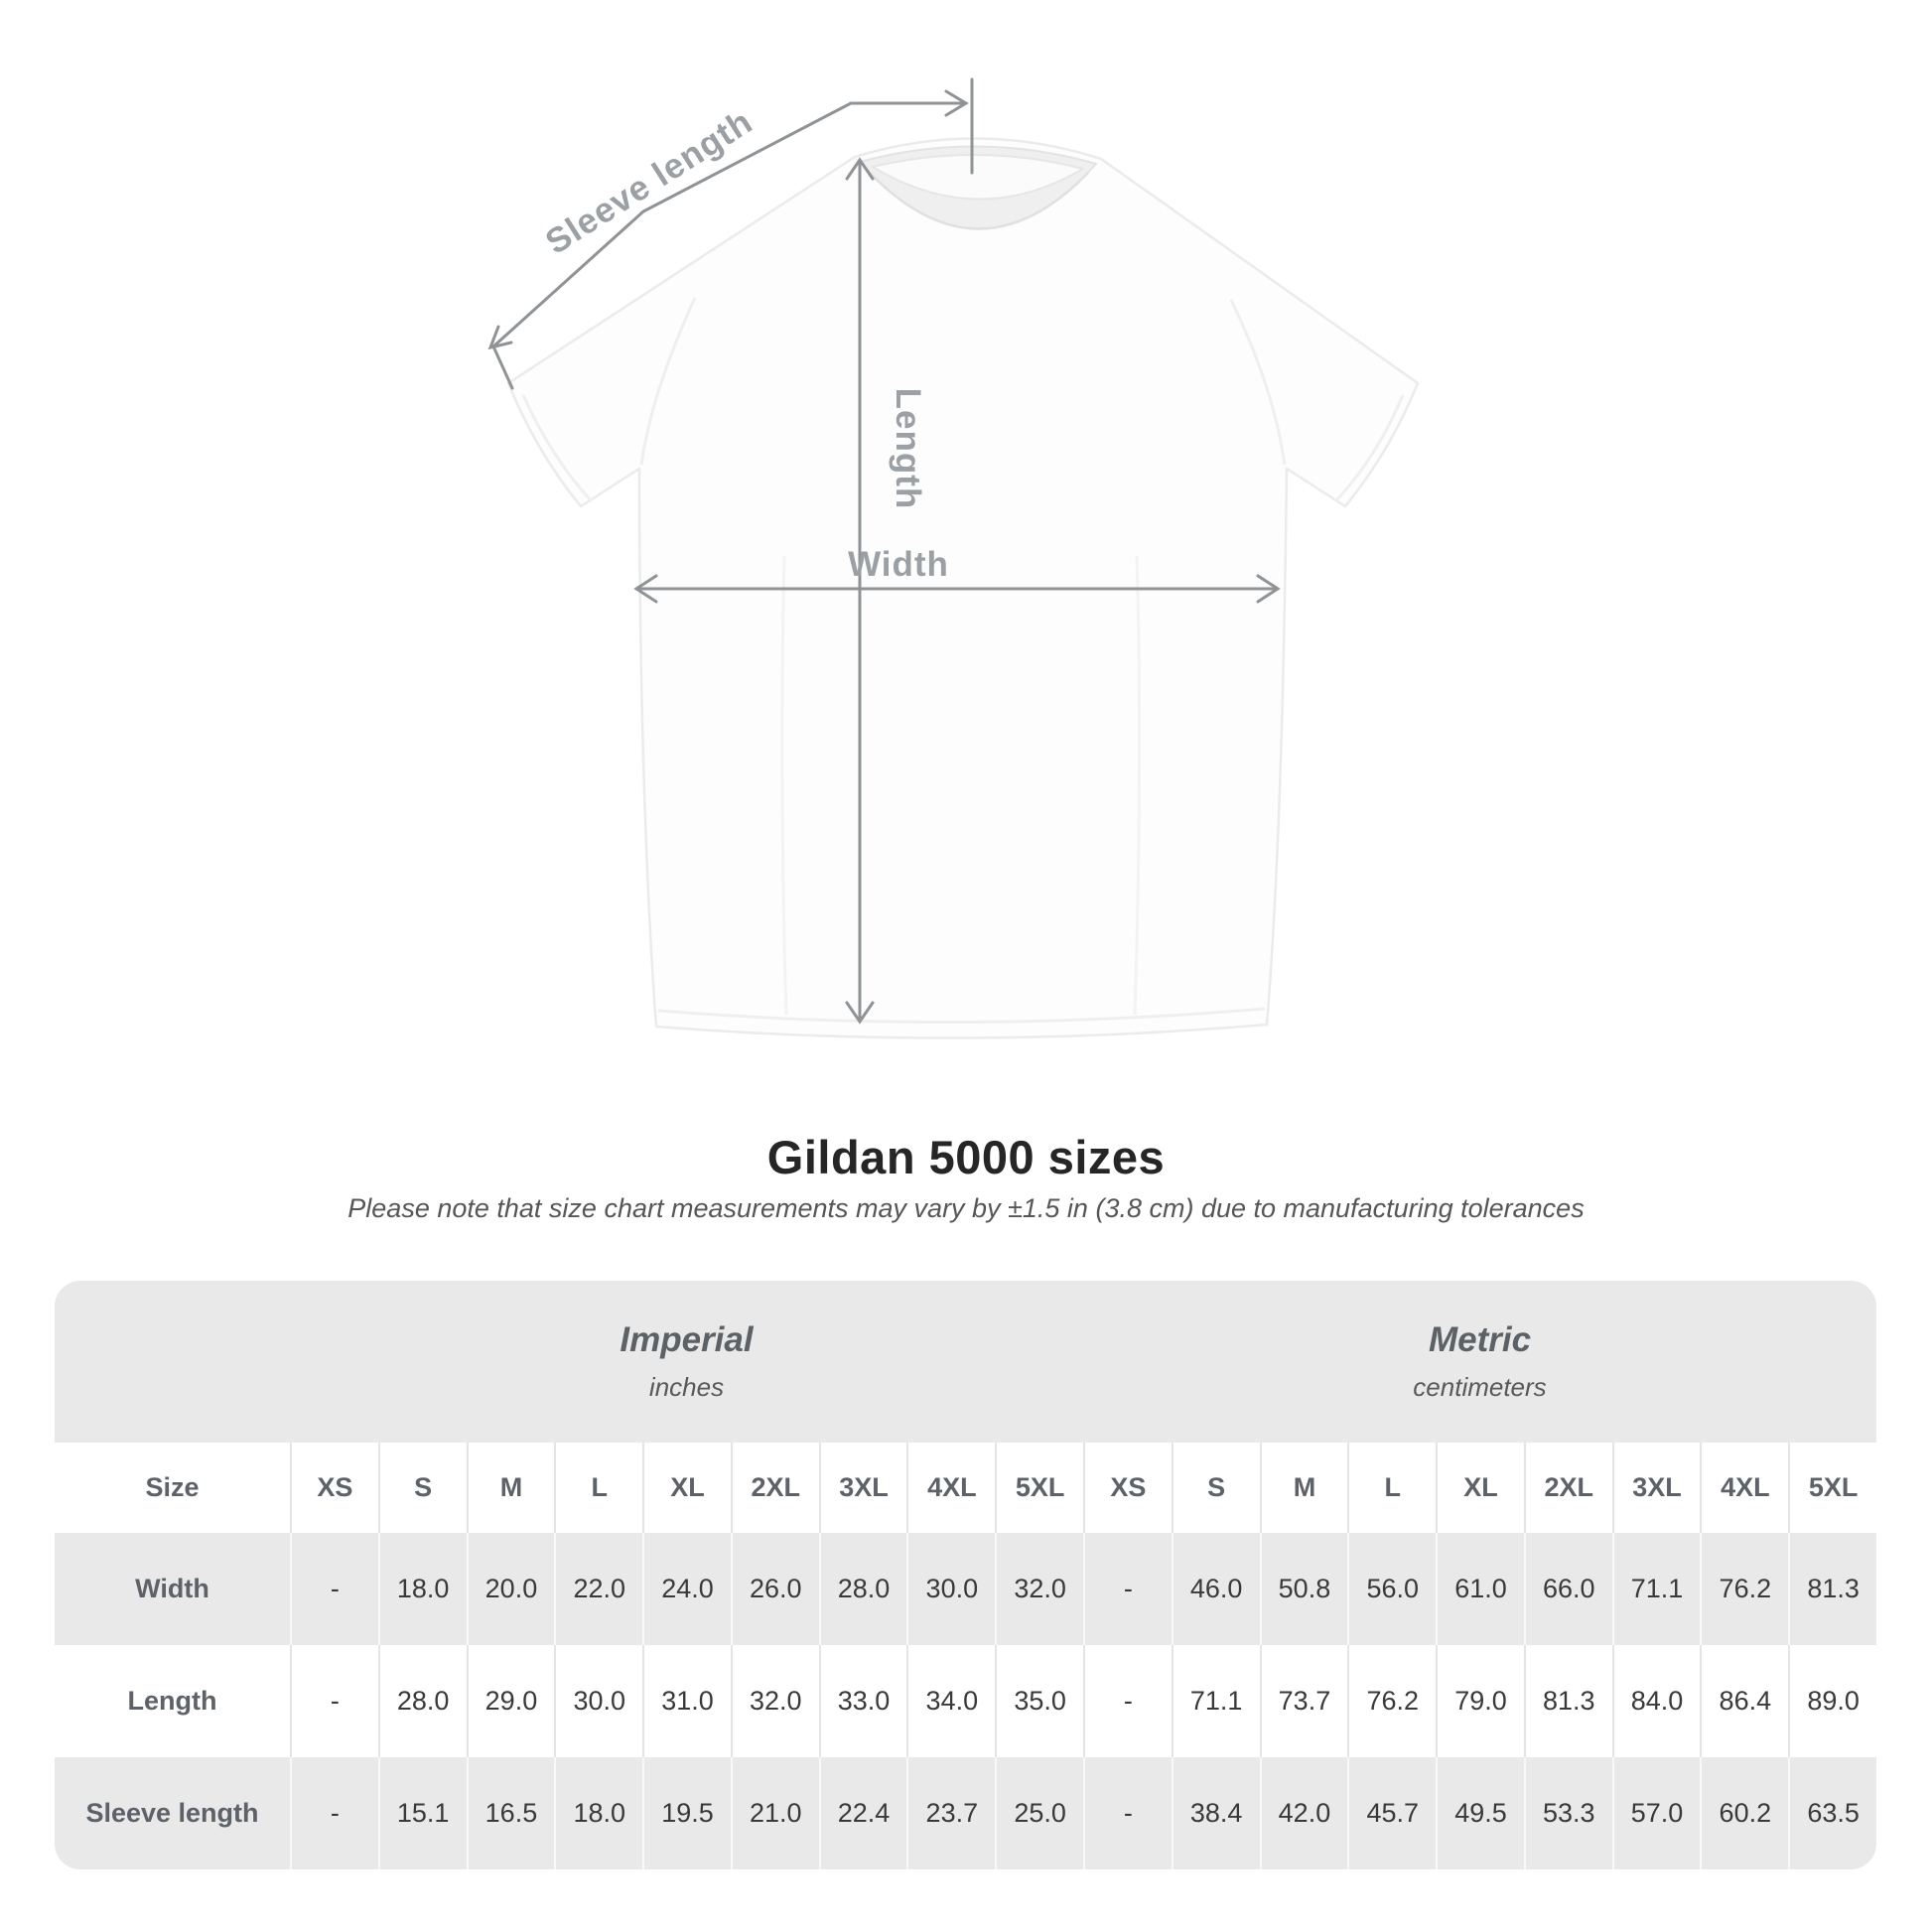 Image resolution: width=1932 pixels, height=1932 pixels. I want to click on value-cell: 25.0, so click(1039, 1813).